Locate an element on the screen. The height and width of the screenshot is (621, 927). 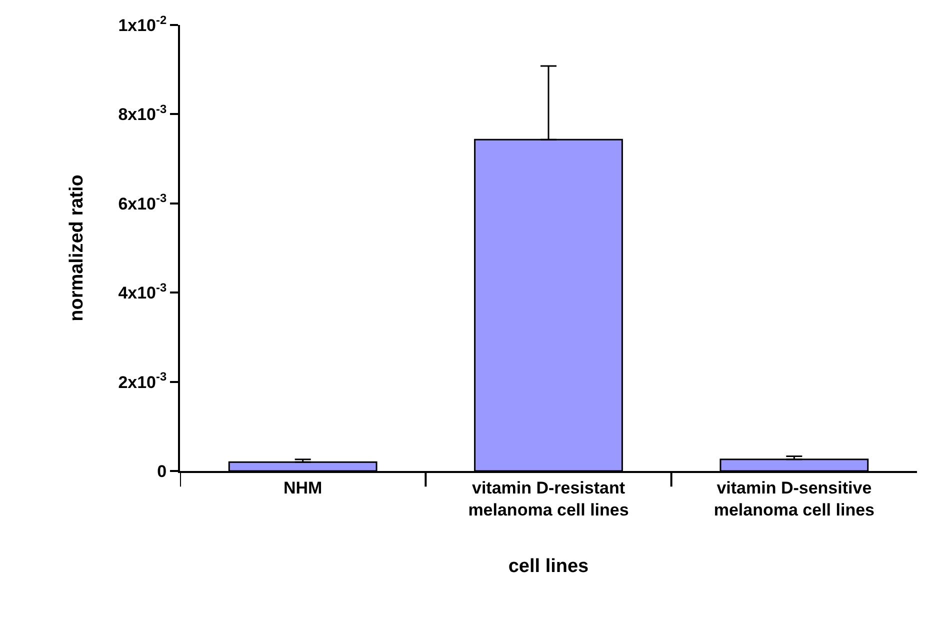
y-tick-label: 4x10$^{-3}$ is located at coordinates (142, 291).